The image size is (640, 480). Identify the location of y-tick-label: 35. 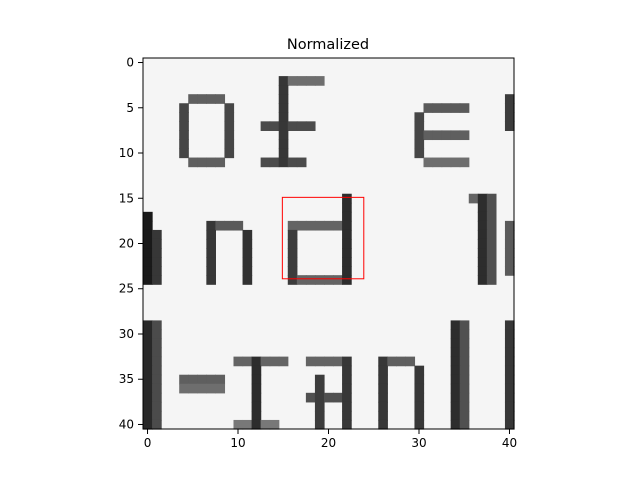
(126, 379).